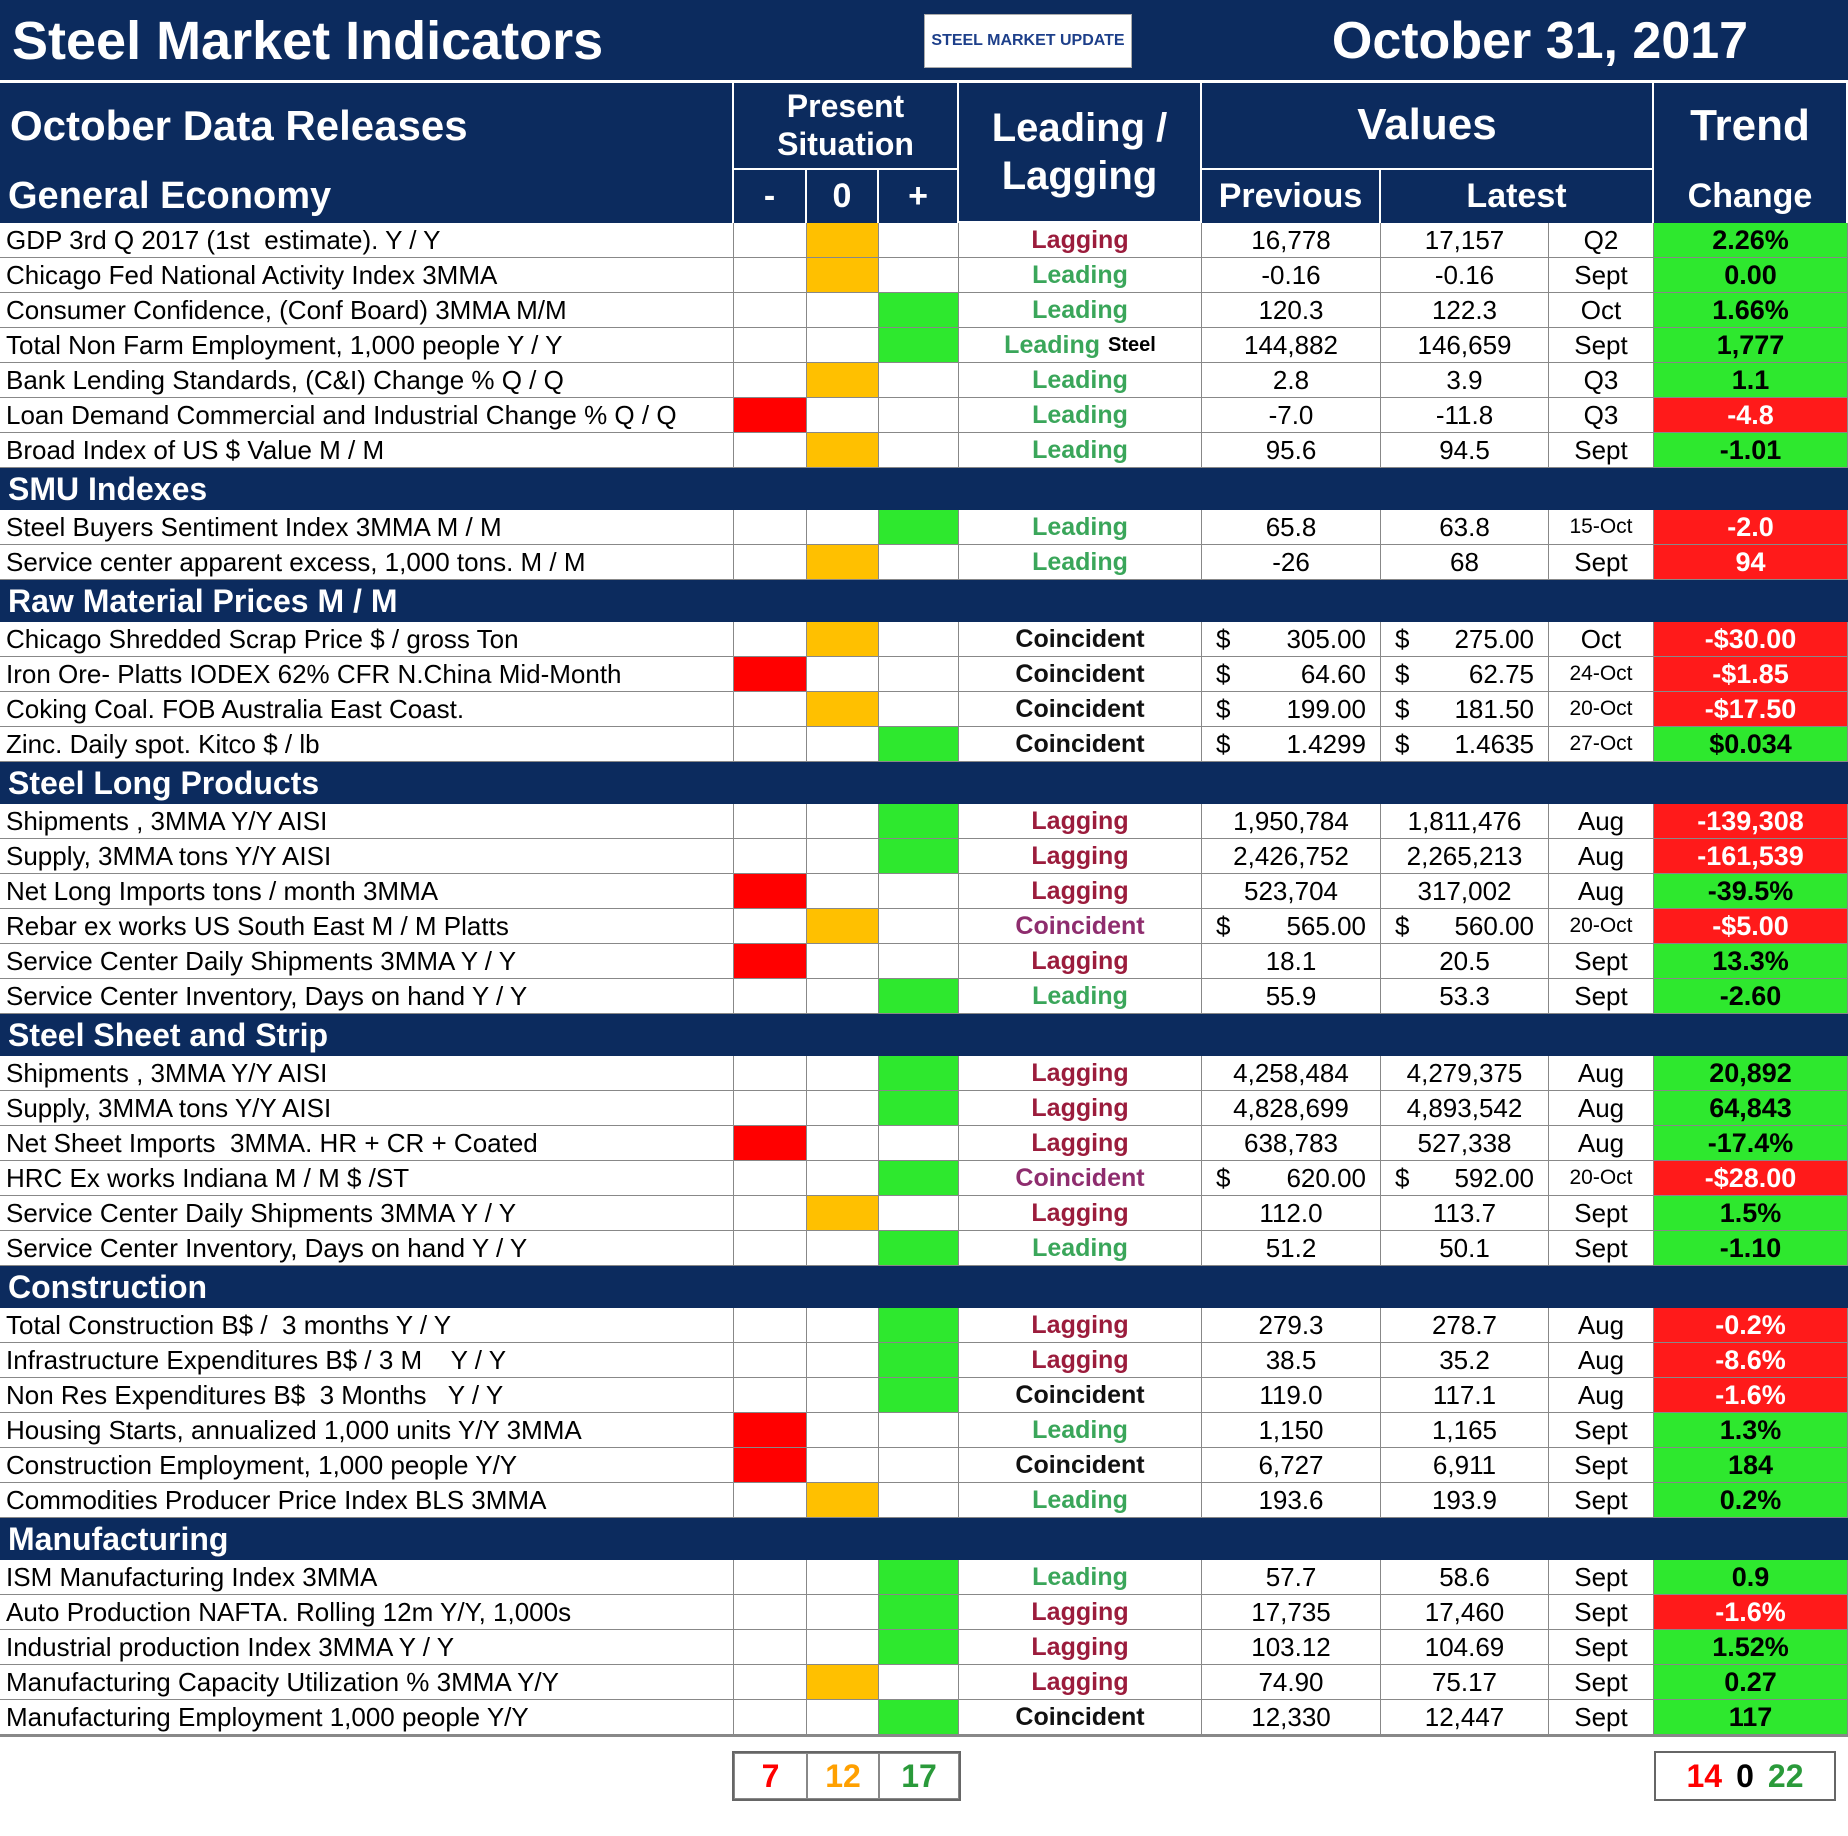 The height and width of the screenshot is (1836, 1848). What do you see at coordinates (1291, 526) in the screenshot?
I see `value: 65.8` at bounding box center [1291, 526].